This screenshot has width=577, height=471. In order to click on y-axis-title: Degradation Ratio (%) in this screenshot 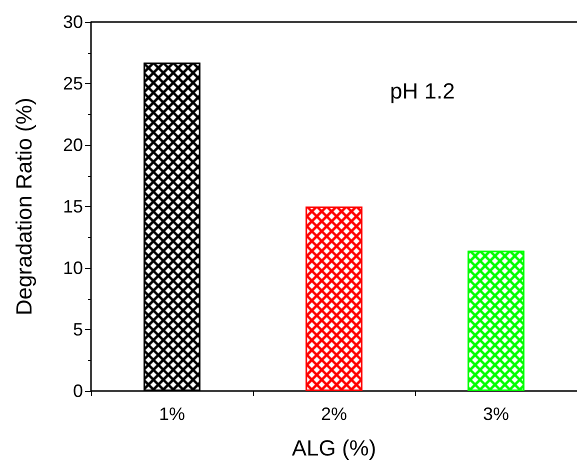, I will do `click(24, 207)`.